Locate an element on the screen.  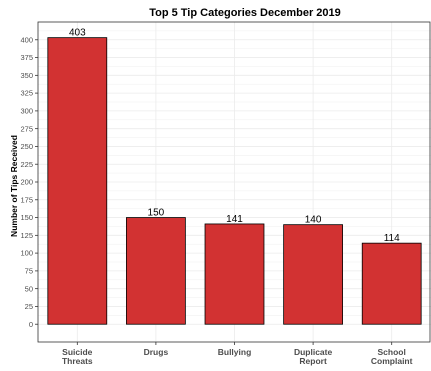
y-tick-label: 175 is located at coordinates (26, 199).